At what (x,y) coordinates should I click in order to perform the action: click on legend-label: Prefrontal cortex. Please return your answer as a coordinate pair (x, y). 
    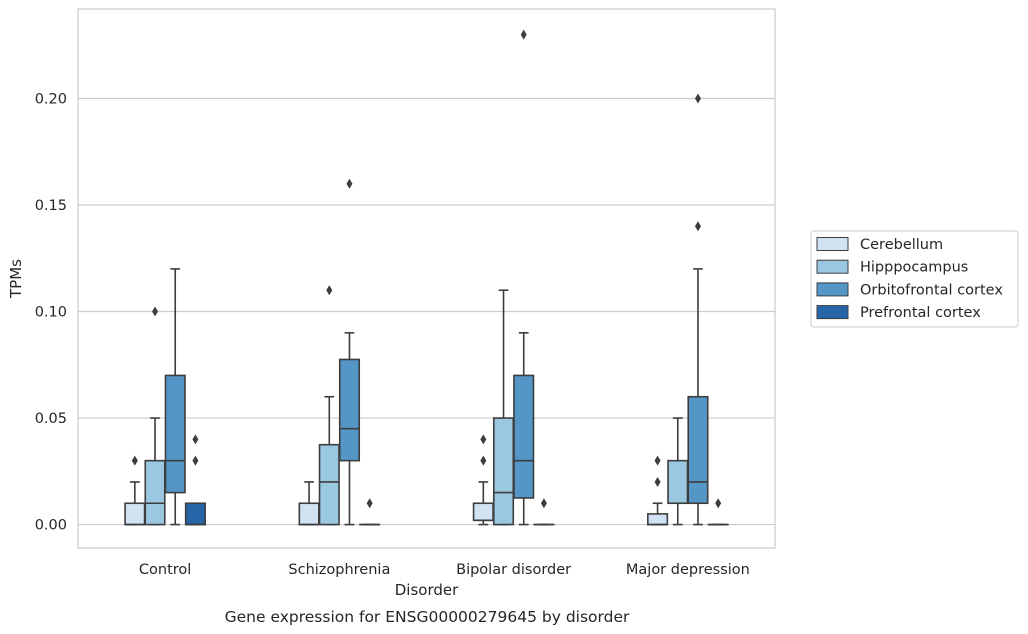
    Looking at the image, I should click on (920, 313).